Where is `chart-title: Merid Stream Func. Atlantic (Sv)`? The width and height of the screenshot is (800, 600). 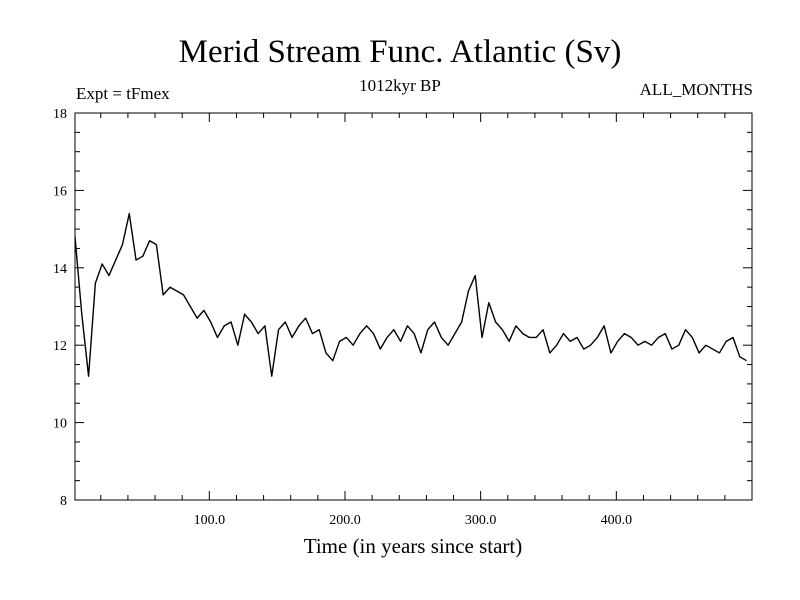 chart-title: Merid Stream Func. Atlantic (Sv) is located at coordinates (400, 52).